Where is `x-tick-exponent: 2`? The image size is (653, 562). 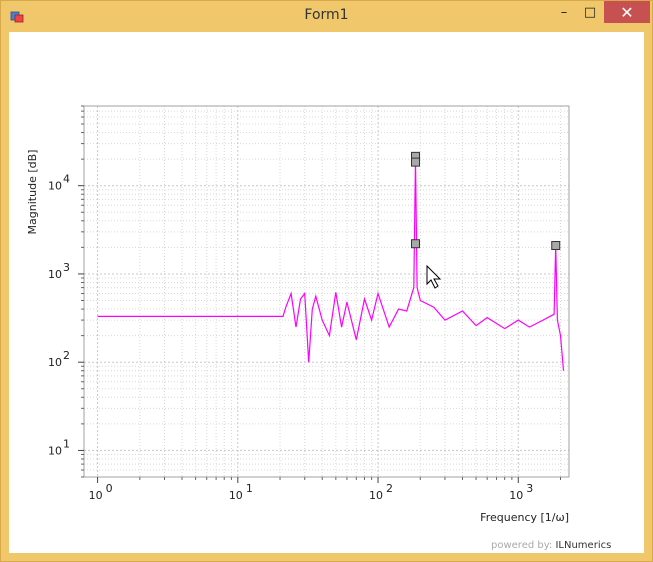
x-tick-exponent: 2 is located at coordinates (389, 488).